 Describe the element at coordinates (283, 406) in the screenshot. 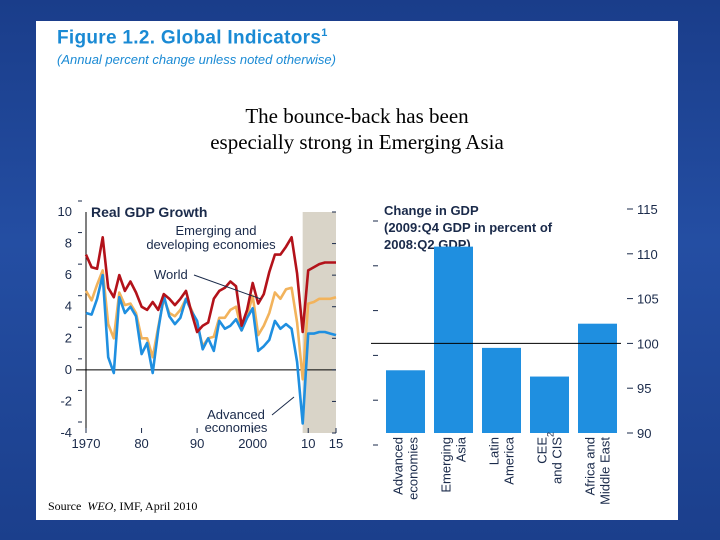

I see `advanced-leader-line` at that location.